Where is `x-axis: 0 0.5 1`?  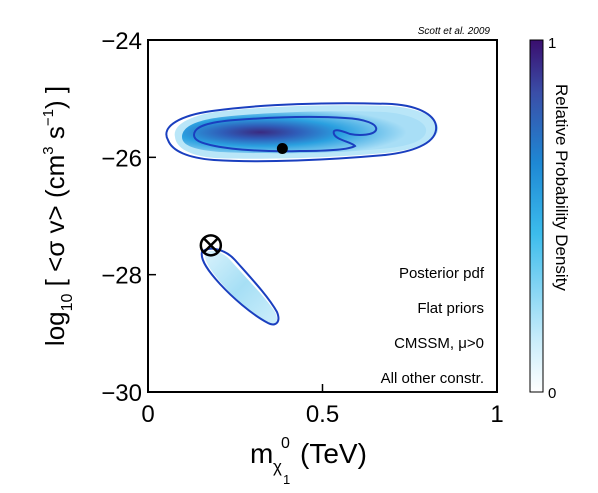
x-axis: 0 0.5 1 is located at coordinates (322, 406).